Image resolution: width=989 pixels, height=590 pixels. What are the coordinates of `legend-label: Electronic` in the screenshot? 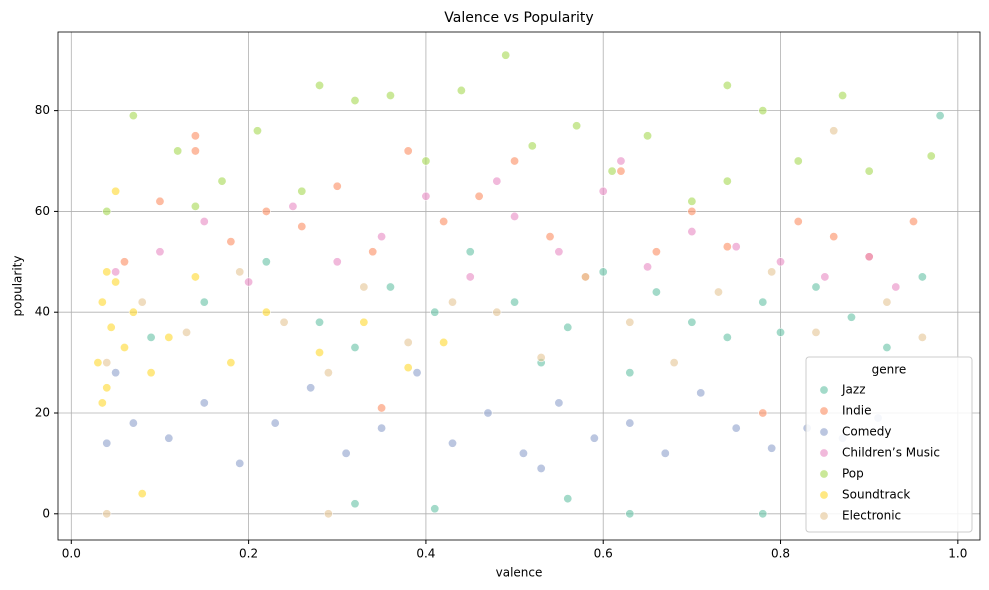 It's located at (871, 516).